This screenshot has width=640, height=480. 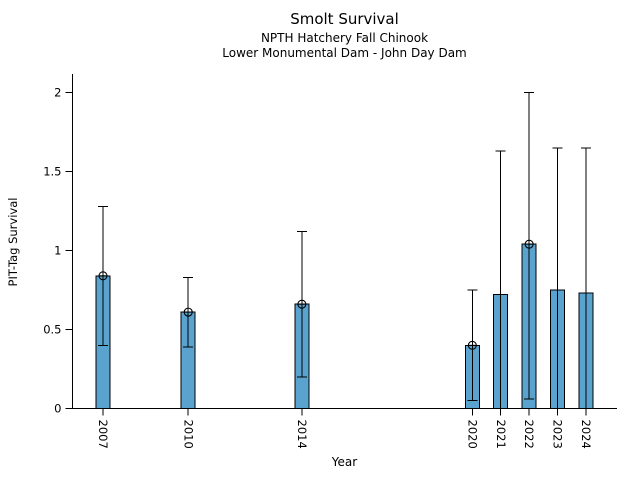 I want to click on chart-title: Smolt Survival, so click(x=344, y=19).